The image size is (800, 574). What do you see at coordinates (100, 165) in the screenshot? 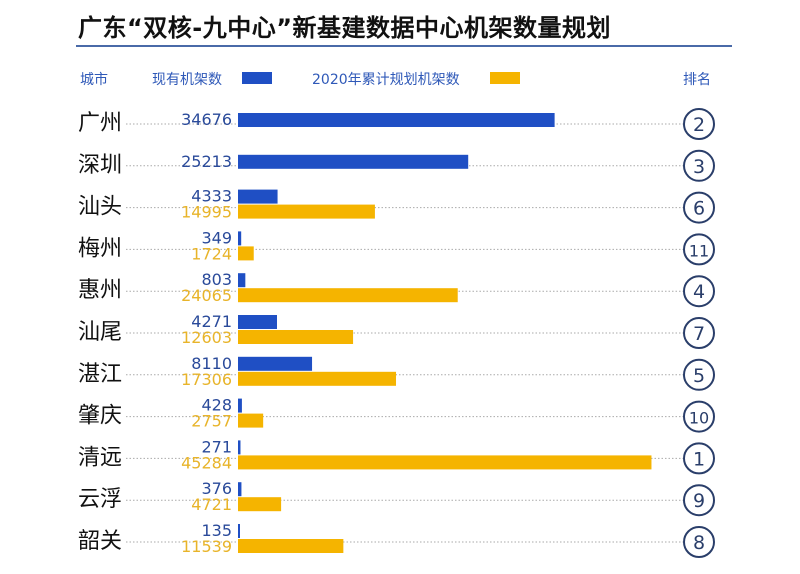
I see `category-label: 深圳` at bounding box center [100, 165].